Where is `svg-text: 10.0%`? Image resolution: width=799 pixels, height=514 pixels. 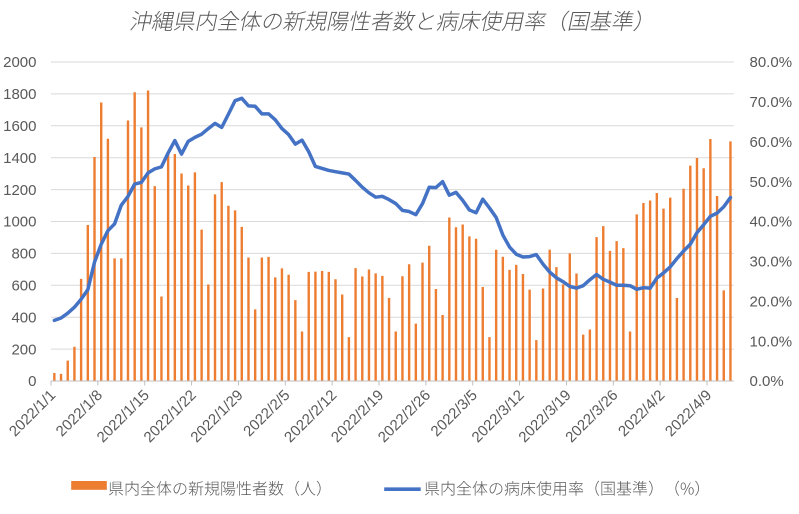 svg-text: 10.0% is located at coordinates (771, 341).